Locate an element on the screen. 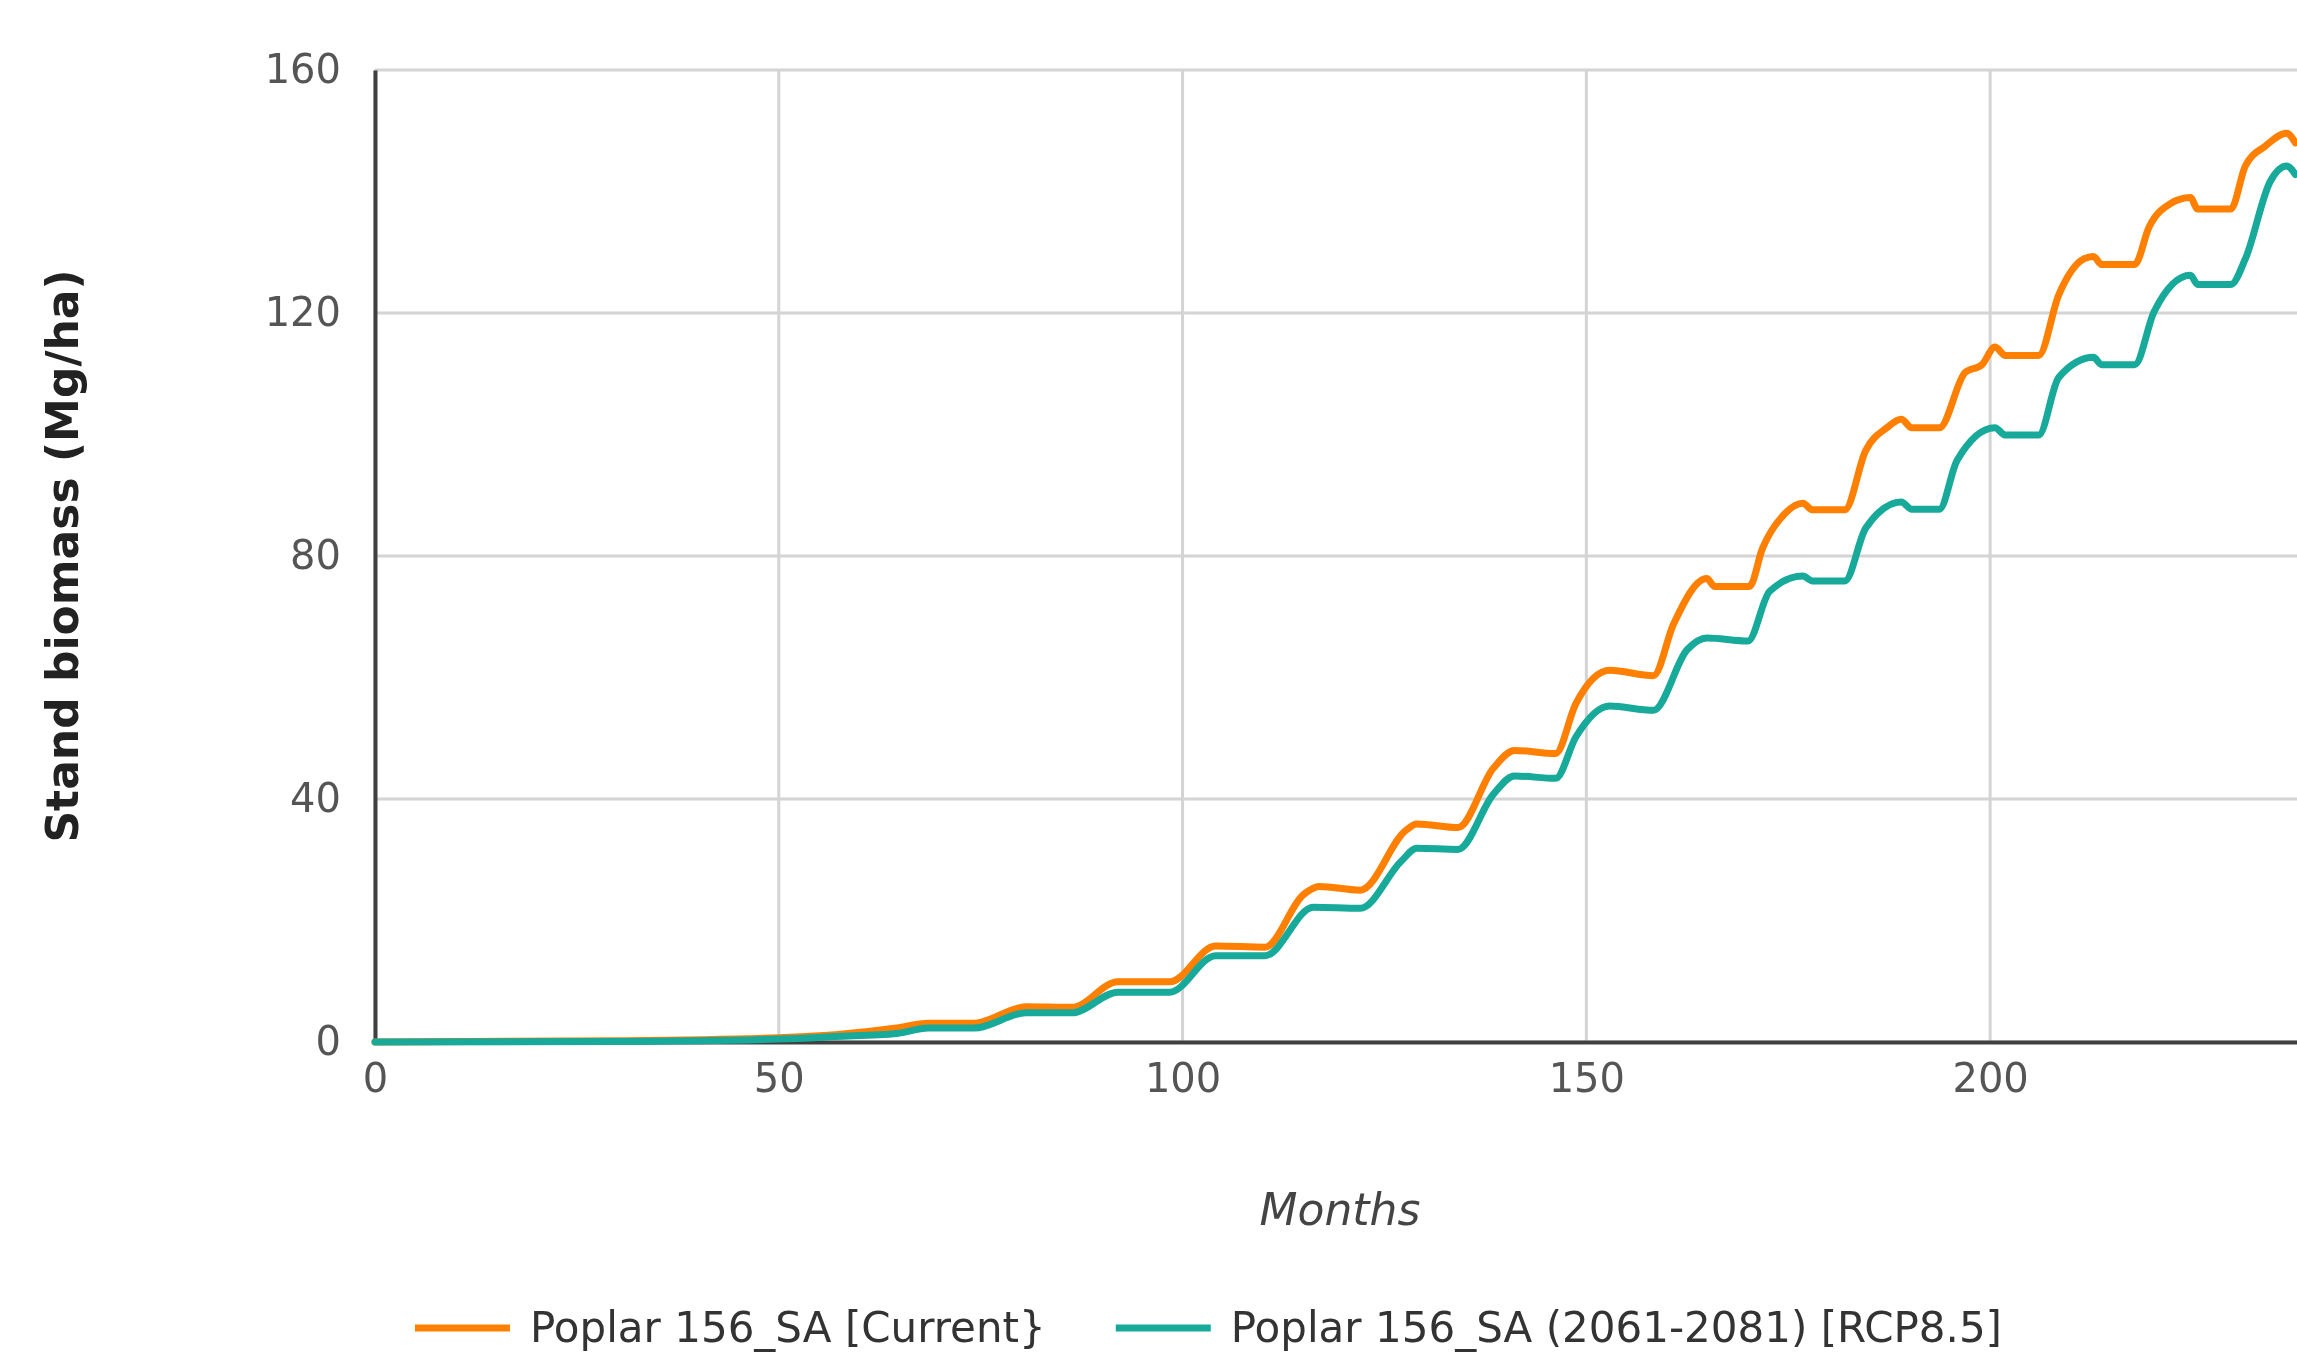  legend-label: Poplar 156_SA [Current} is located at coordinates (787, 1327).